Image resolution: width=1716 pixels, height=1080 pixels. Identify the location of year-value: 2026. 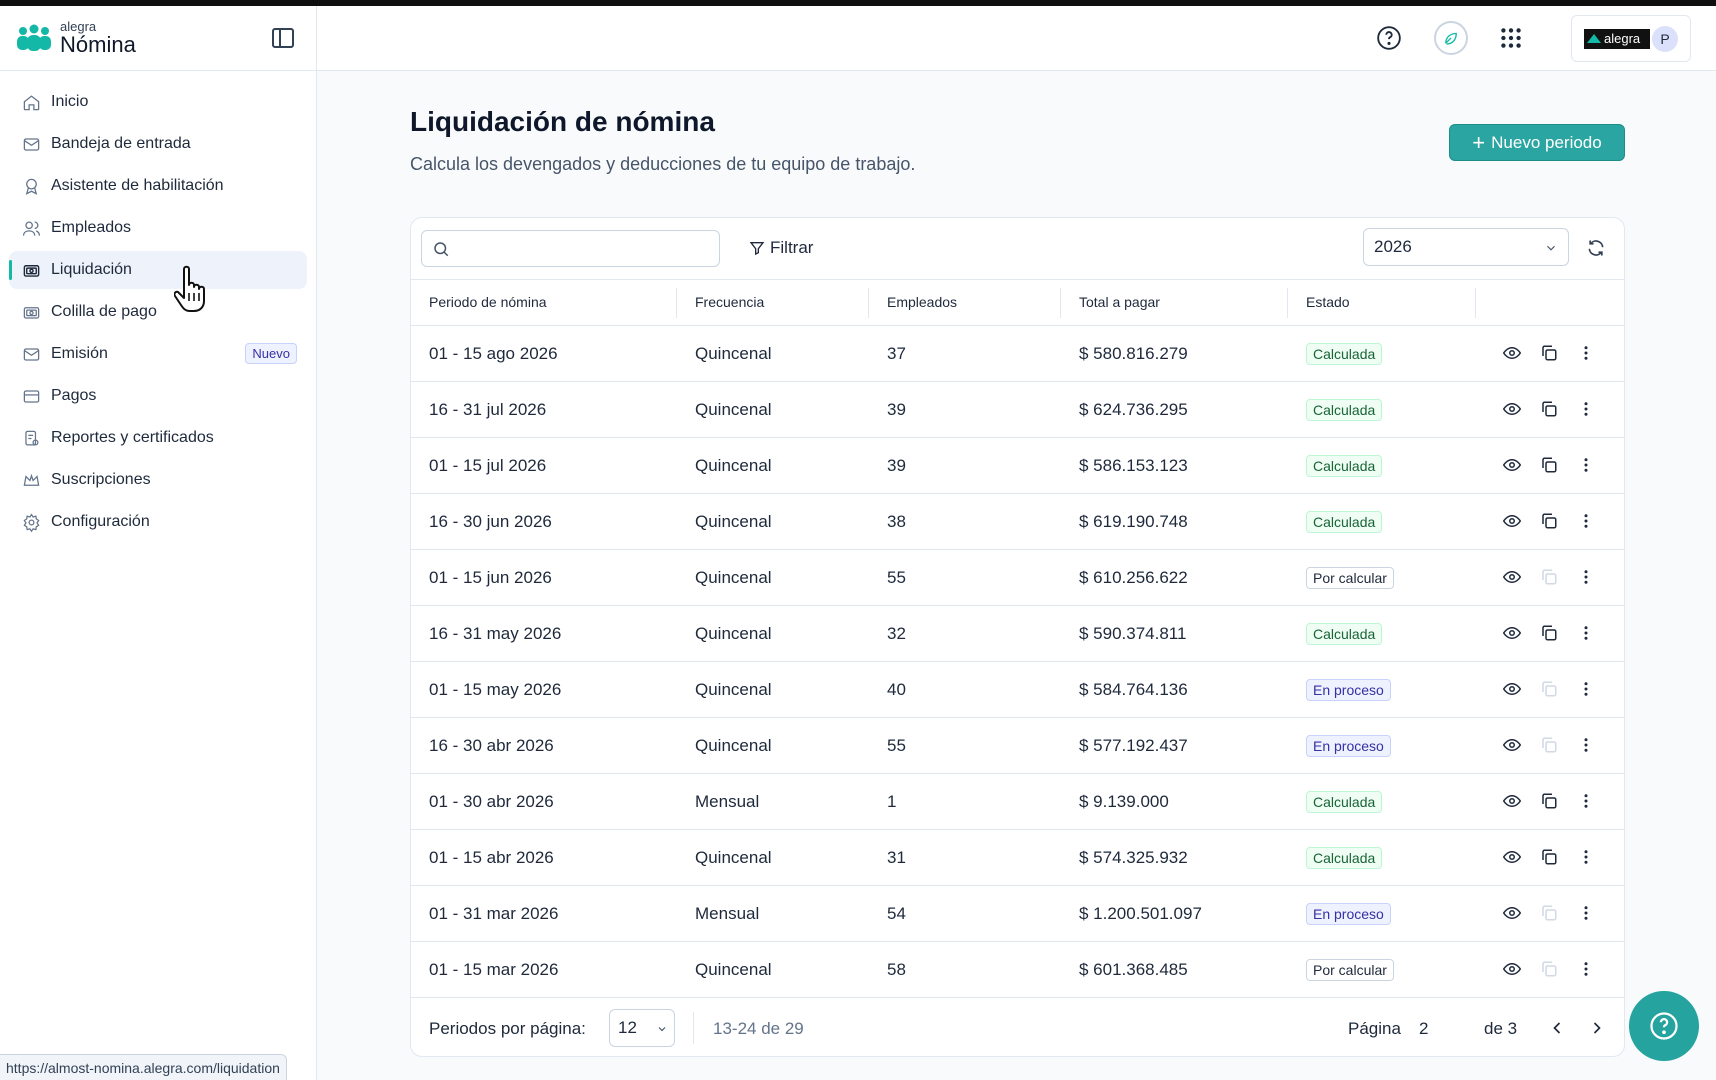
(1393, 246).